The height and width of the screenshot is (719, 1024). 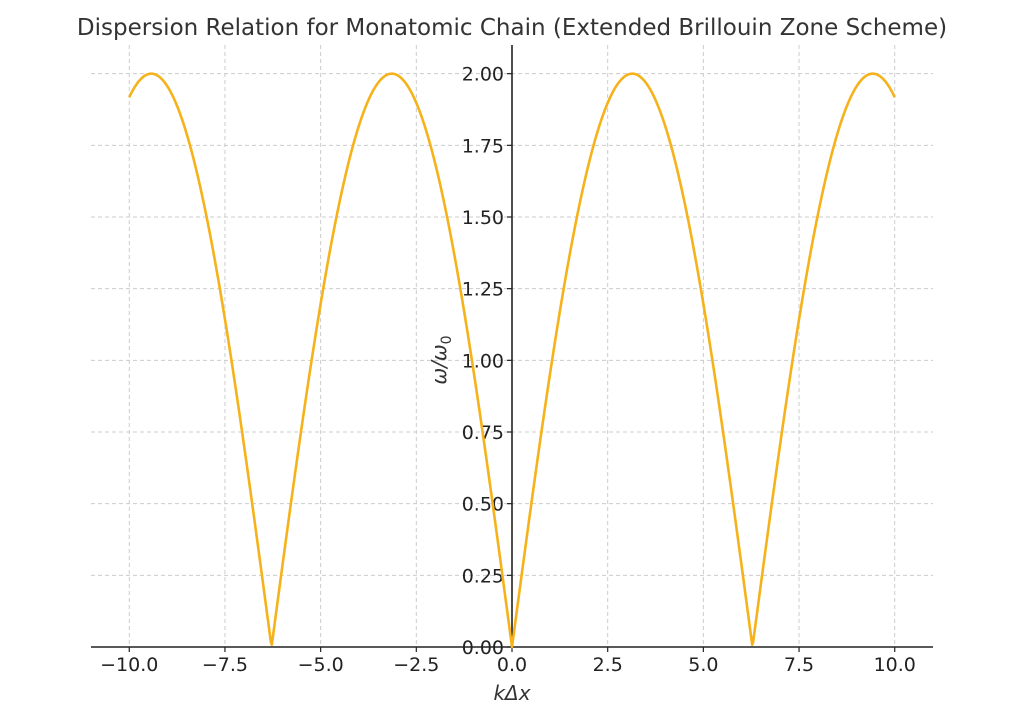 I want to click on y-axis-label: ω/ω0, so click(x=441, y=359).